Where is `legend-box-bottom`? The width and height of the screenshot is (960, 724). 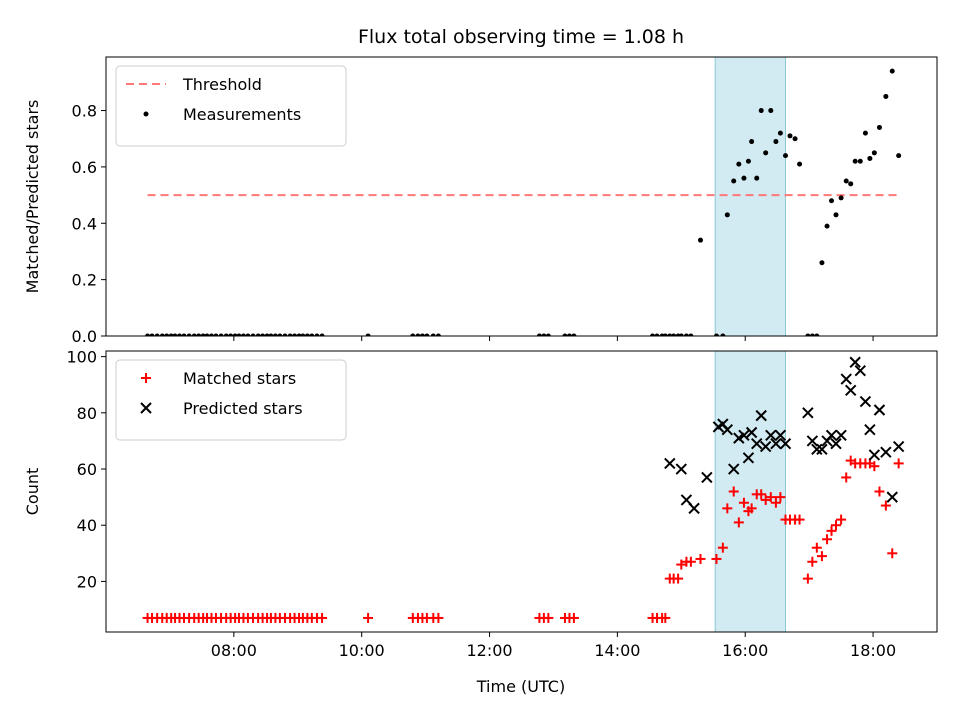 legend-box-bottom is located at coordinates (231, 400).